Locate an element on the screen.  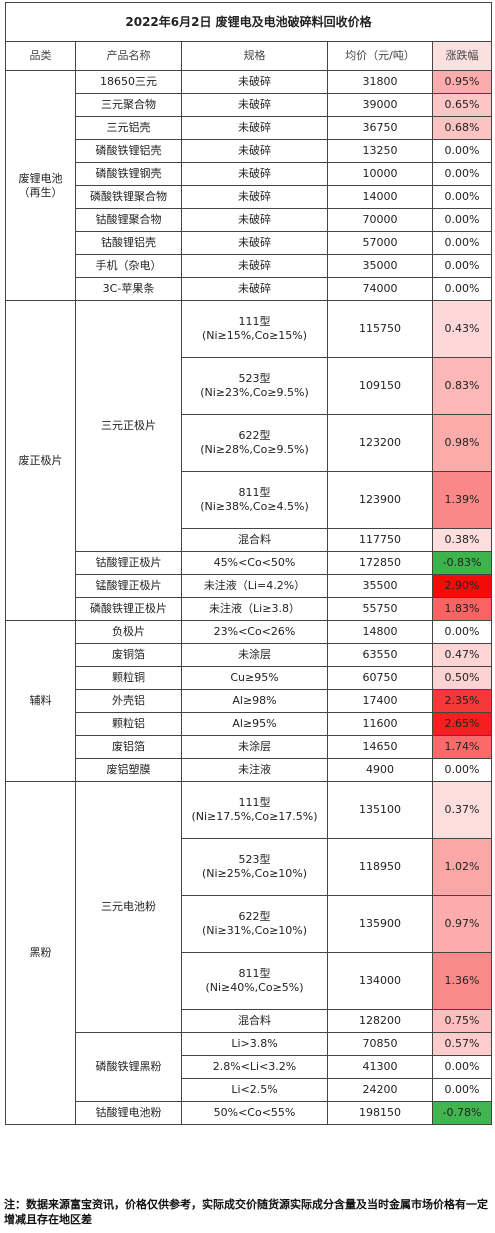
table-row: 磷酸铁锂聚合物 未破碎 14000 0.00% is located at coordinates (249, 197).